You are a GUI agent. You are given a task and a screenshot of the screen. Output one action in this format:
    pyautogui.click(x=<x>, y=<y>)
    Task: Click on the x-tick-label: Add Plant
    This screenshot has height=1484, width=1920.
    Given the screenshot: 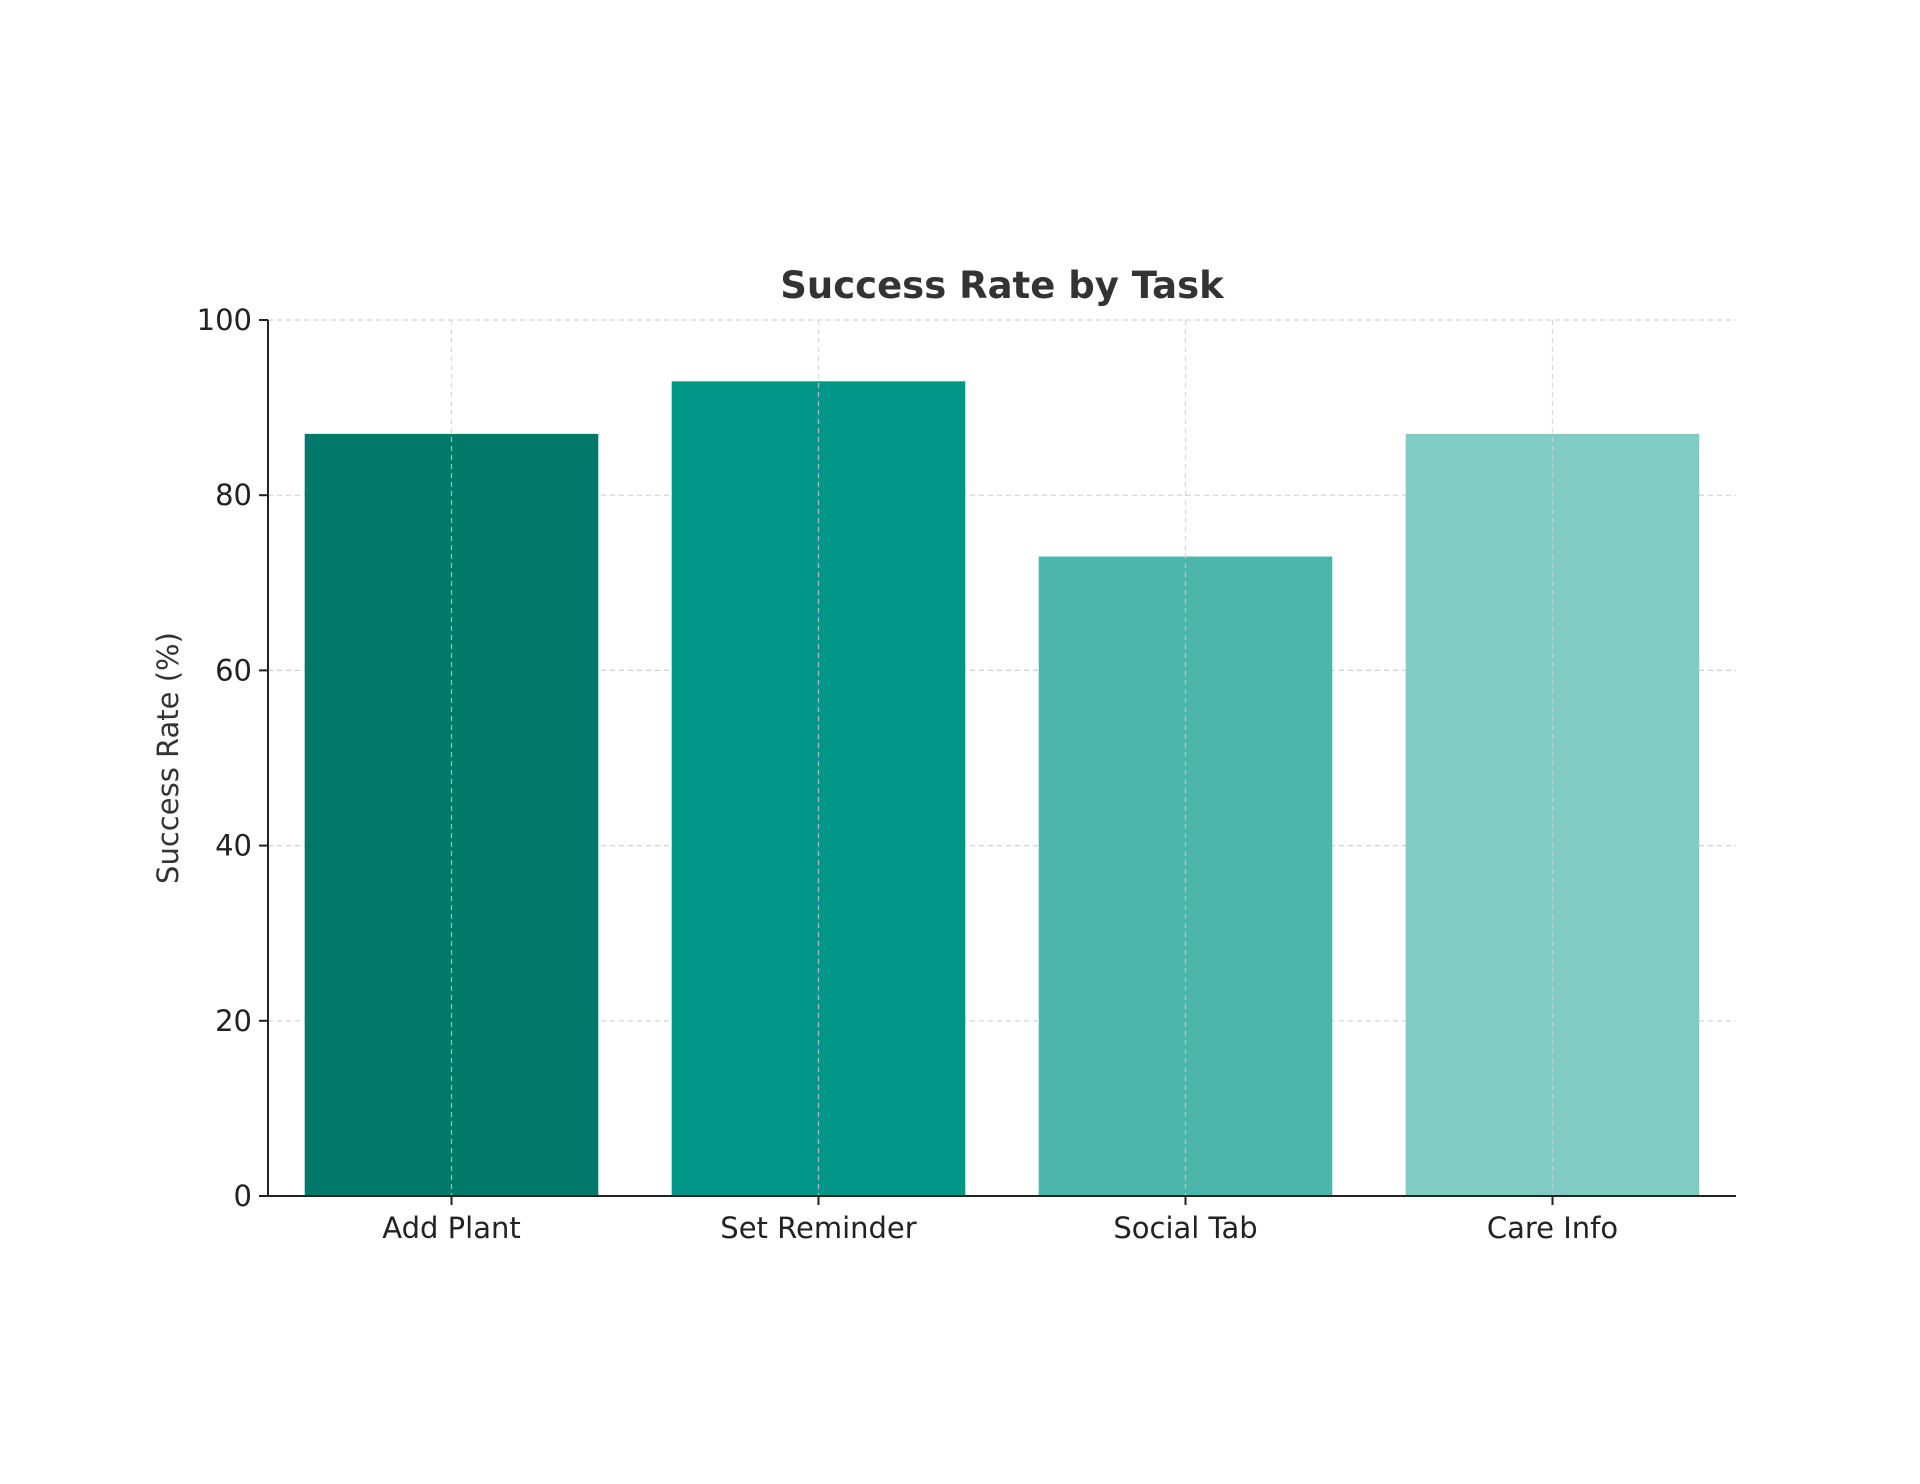 What is the action you would take?
    pyautogui.click(x=451, y=1228)
    